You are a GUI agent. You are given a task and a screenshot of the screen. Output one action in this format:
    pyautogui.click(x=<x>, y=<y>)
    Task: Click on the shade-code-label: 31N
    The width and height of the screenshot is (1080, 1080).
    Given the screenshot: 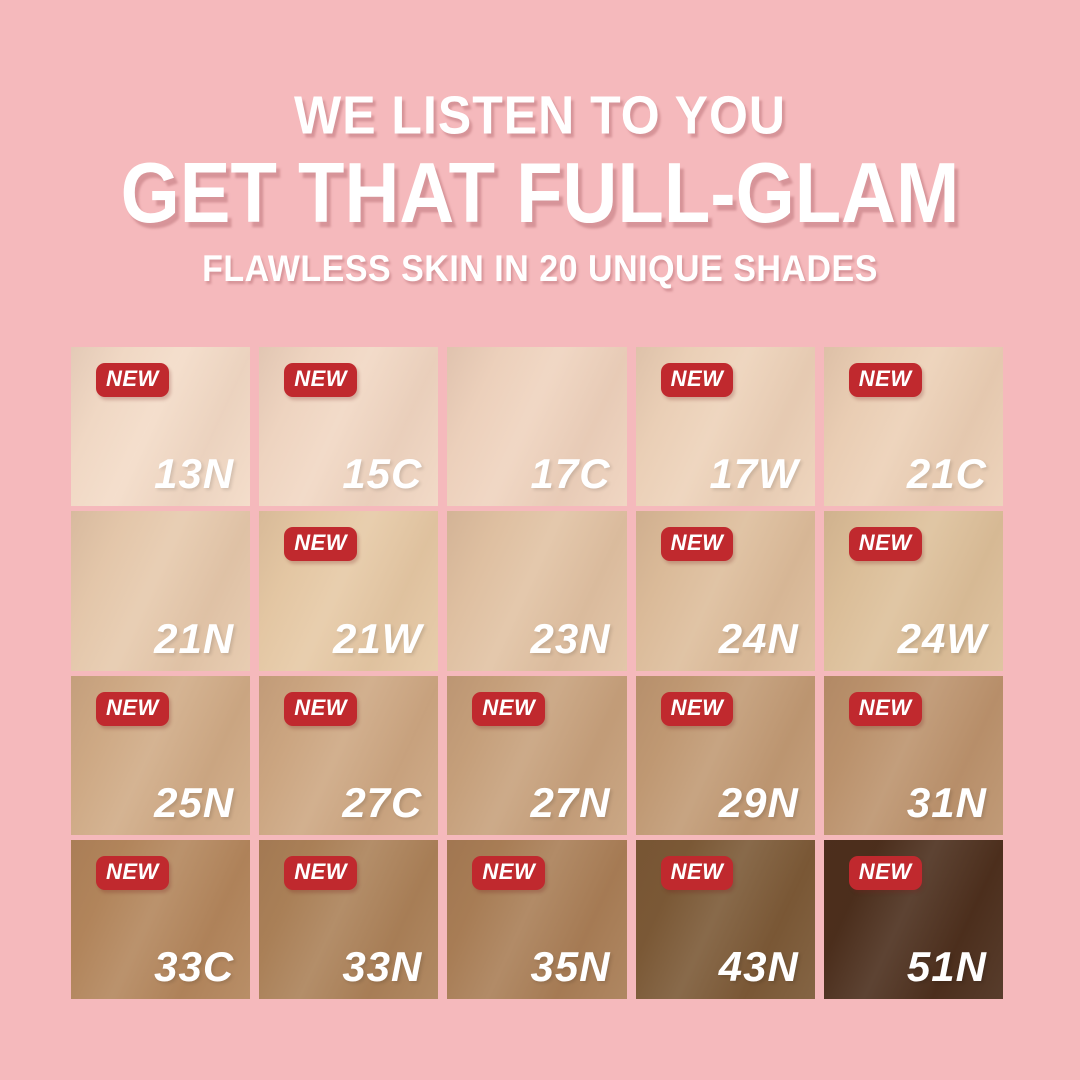 What is the action you would take?
    pyautogui.click(x=946, y=802)
    